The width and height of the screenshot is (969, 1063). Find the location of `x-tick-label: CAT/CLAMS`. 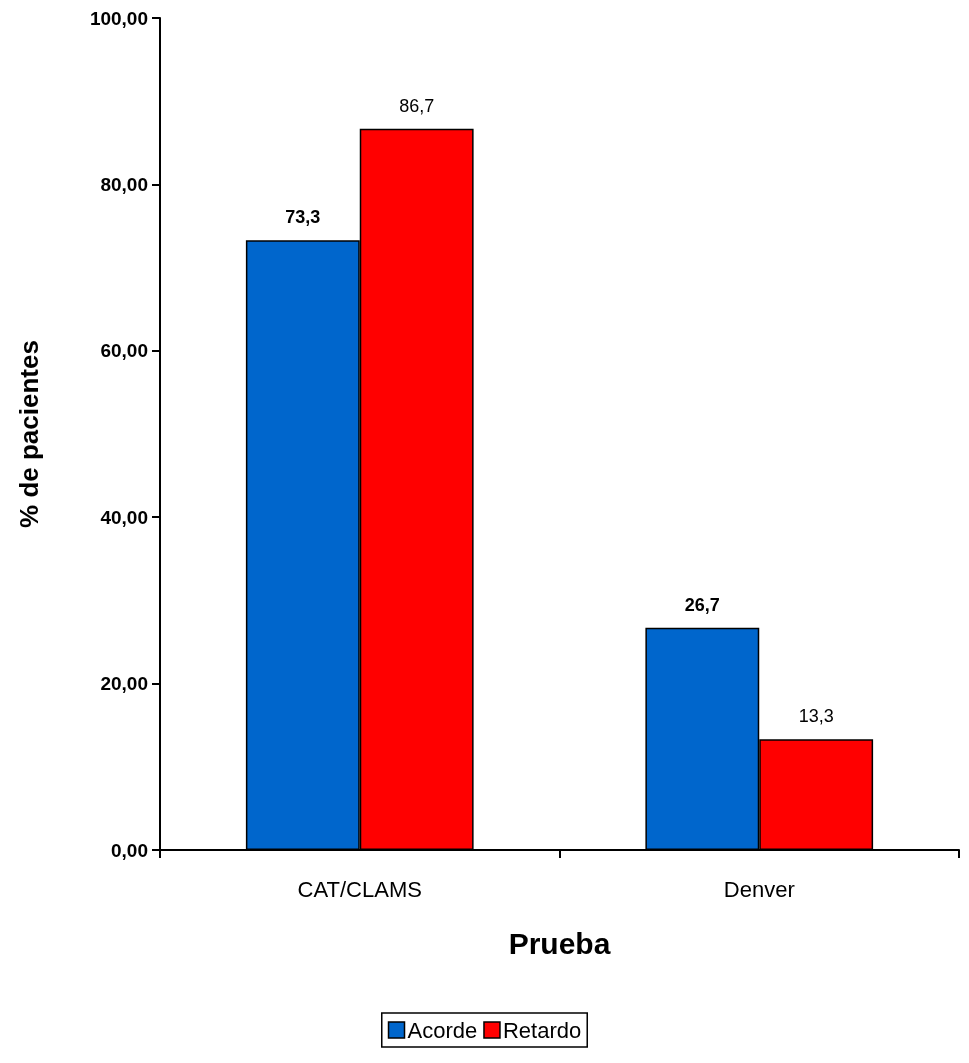

x-tick-label: CAT/CLAMS is located at coordinates (359, 889).